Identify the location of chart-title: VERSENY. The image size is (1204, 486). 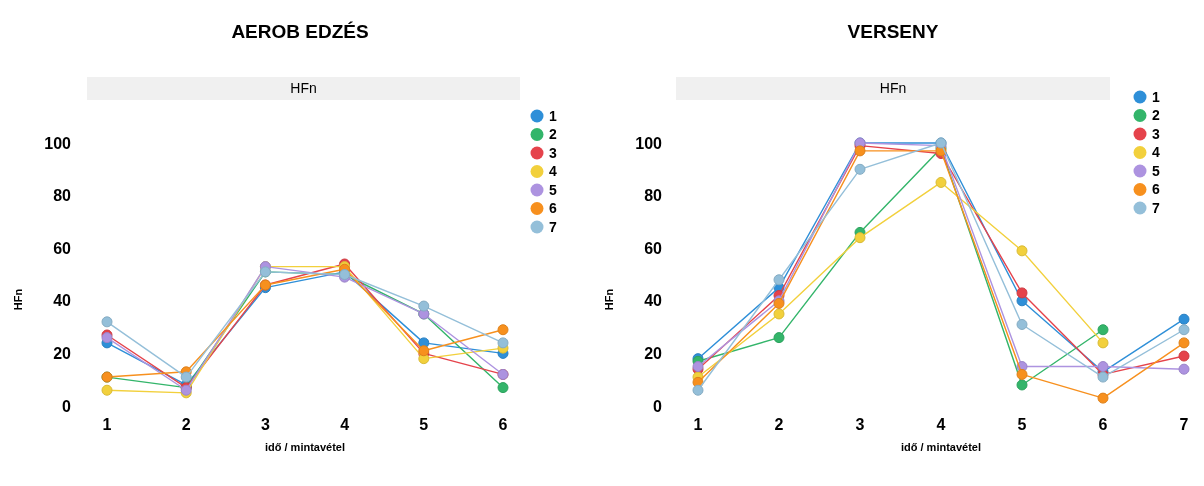
(893, 31).